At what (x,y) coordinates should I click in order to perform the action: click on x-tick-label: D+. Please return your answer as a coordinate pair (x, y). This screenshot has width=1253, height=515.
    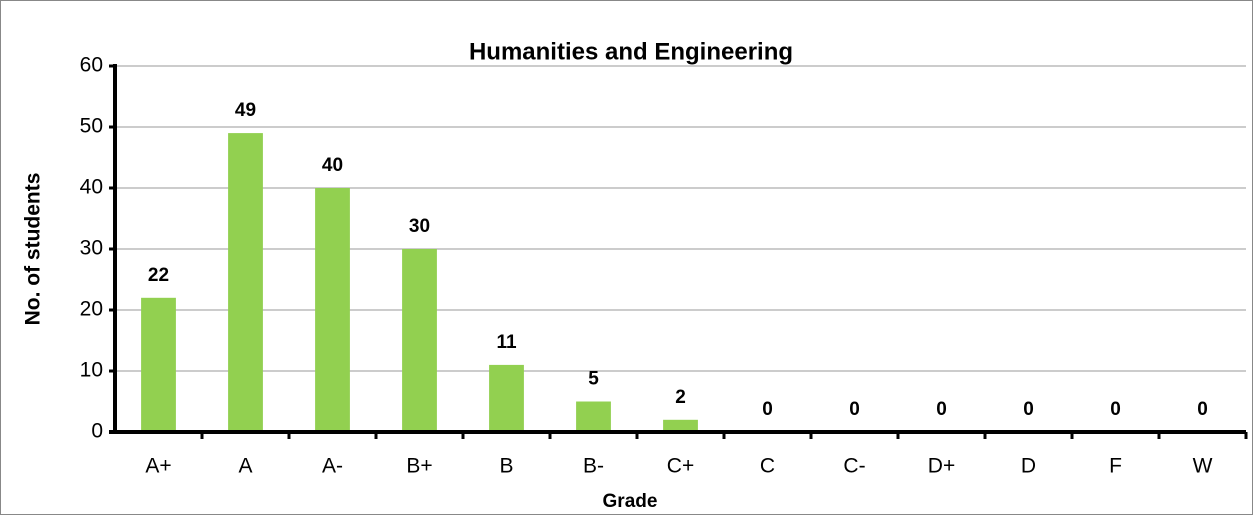
    Looking at the image, I should click on (941, 466).